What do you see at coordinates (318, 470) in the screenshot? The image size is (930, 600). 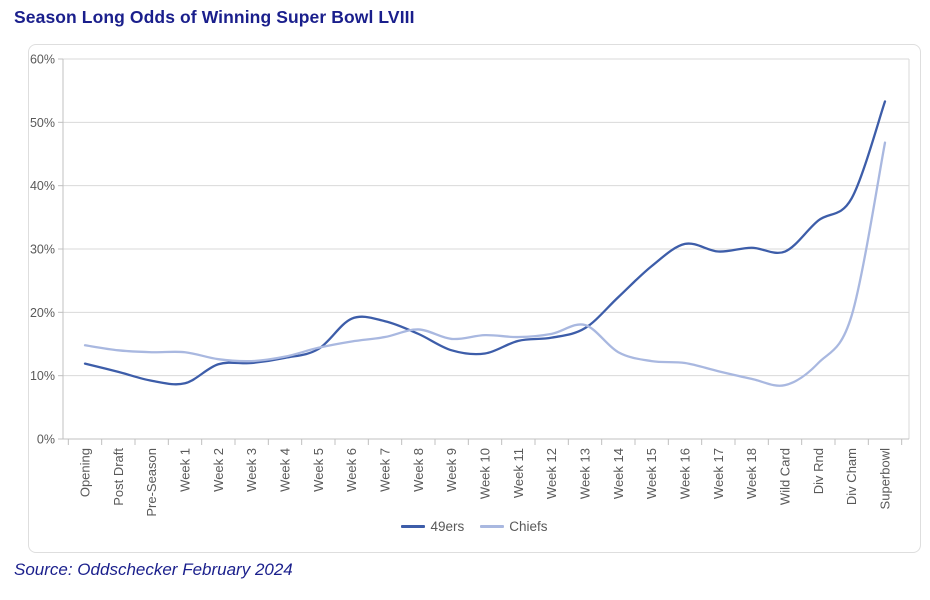 I see `x-tick-label: Week 5` at bounding box center [318, 470].